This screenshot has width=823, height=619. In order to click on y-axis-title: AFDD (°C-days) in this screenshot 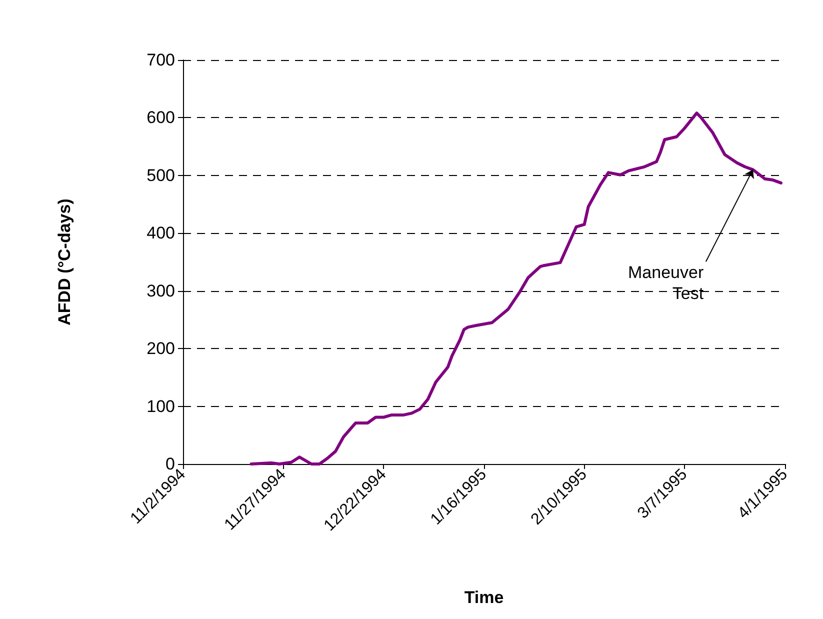, I will do `click(64, 262)`.